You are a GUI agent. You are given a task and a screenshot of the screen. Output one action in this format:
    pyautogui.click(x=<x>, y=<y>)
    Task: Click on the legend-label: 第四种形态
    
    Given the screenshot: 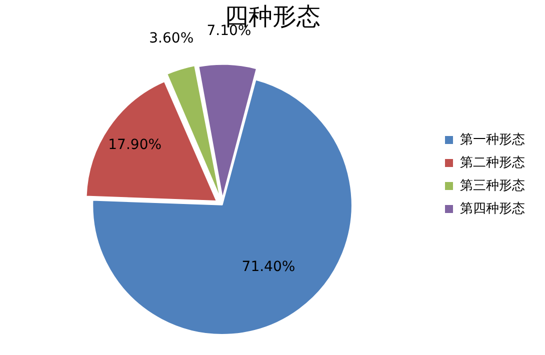 What is the action you would take?
    pyautogui.click(x=492, y=208)
    